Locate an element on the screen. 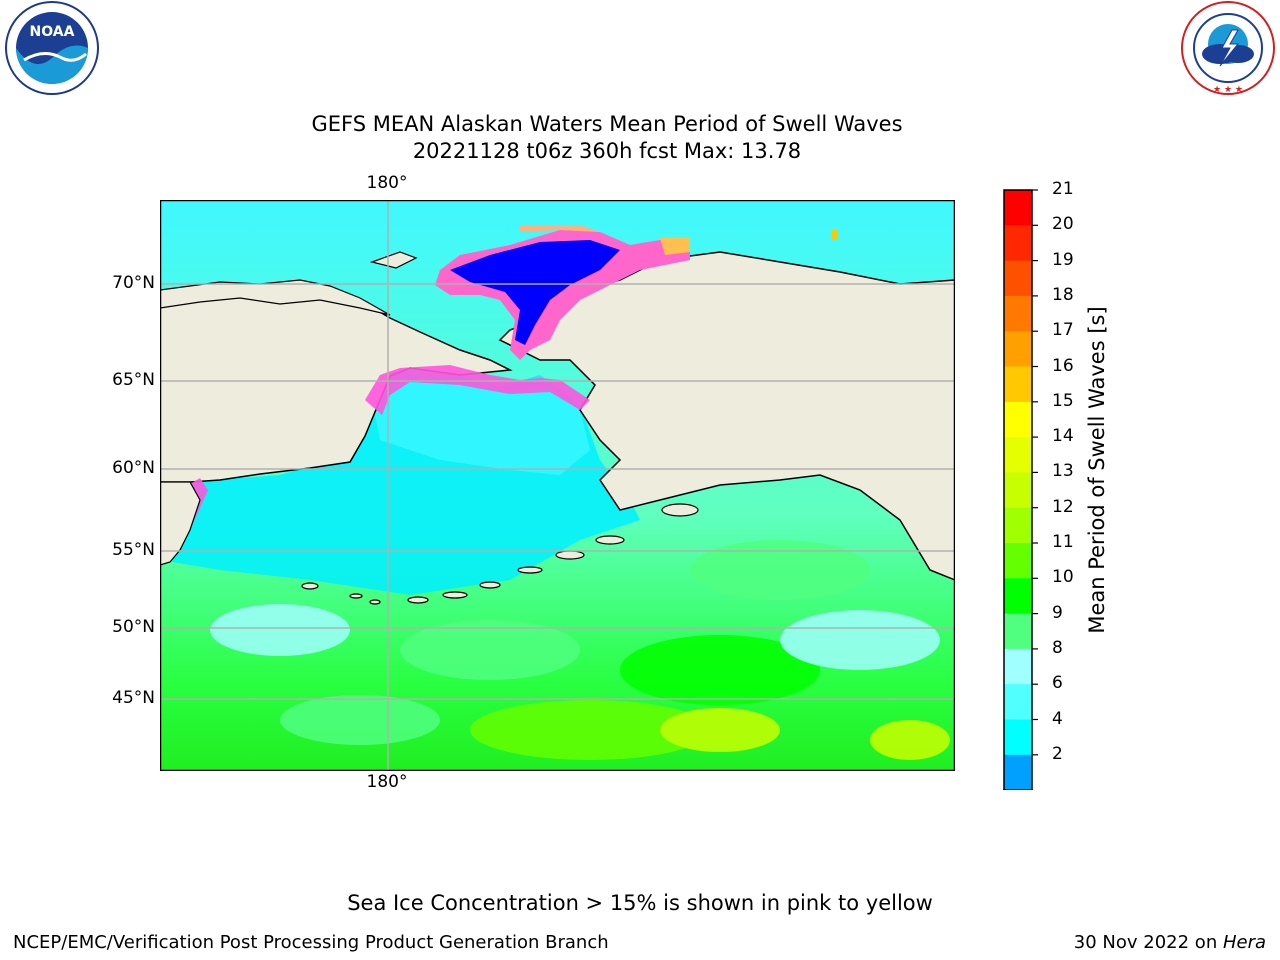 The image size is (1280, 960). lon-label-bottom: 180° is located at coordinates (387, 782).